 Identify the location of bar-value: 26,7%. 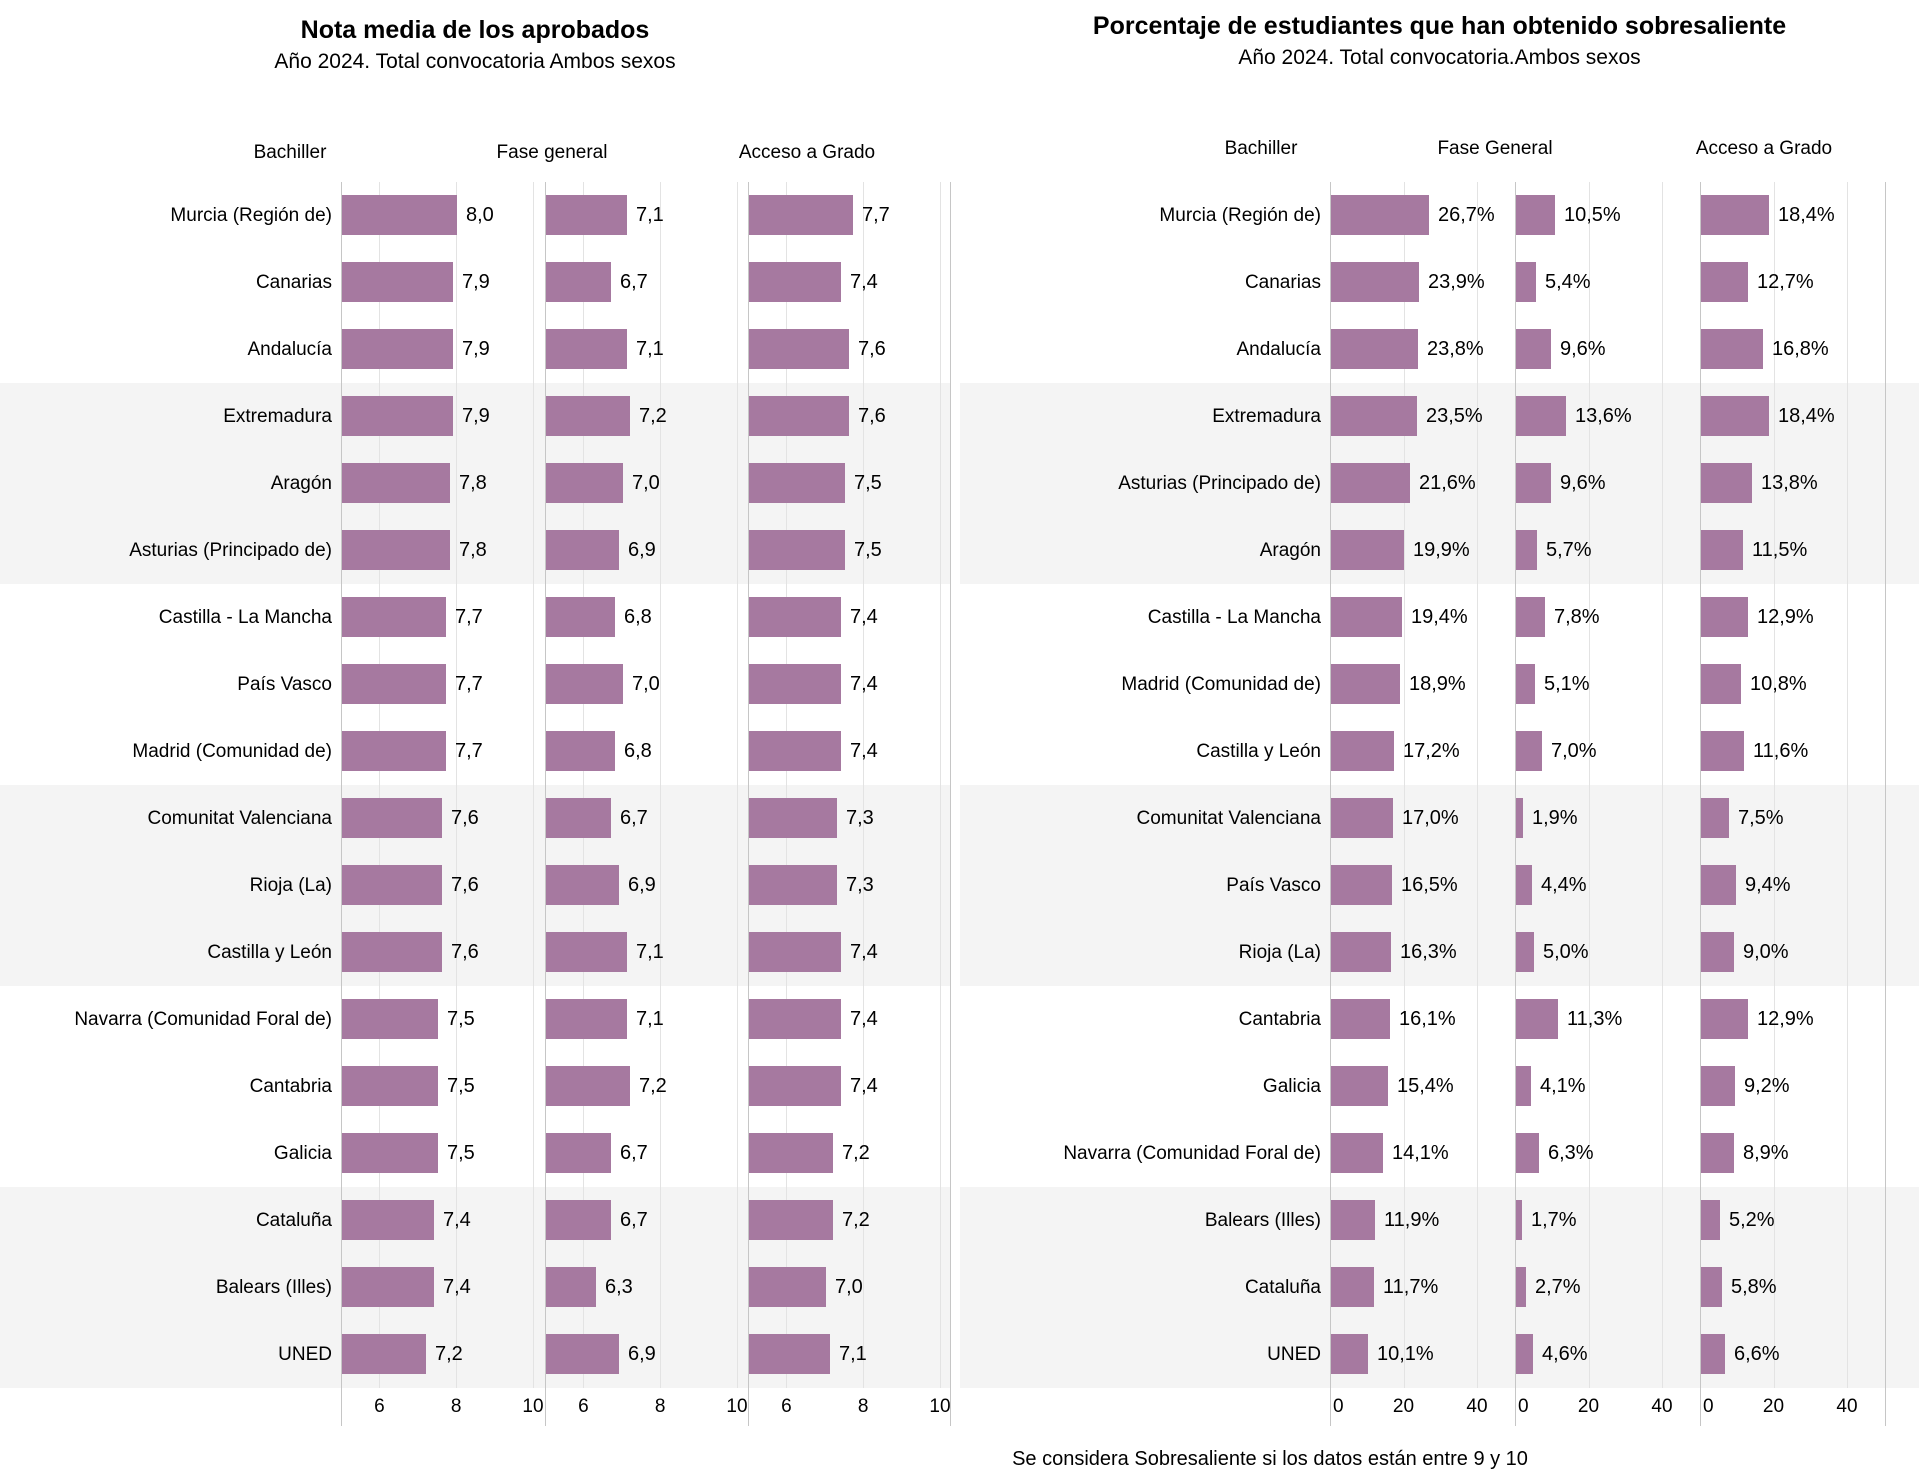
(1466, 215).